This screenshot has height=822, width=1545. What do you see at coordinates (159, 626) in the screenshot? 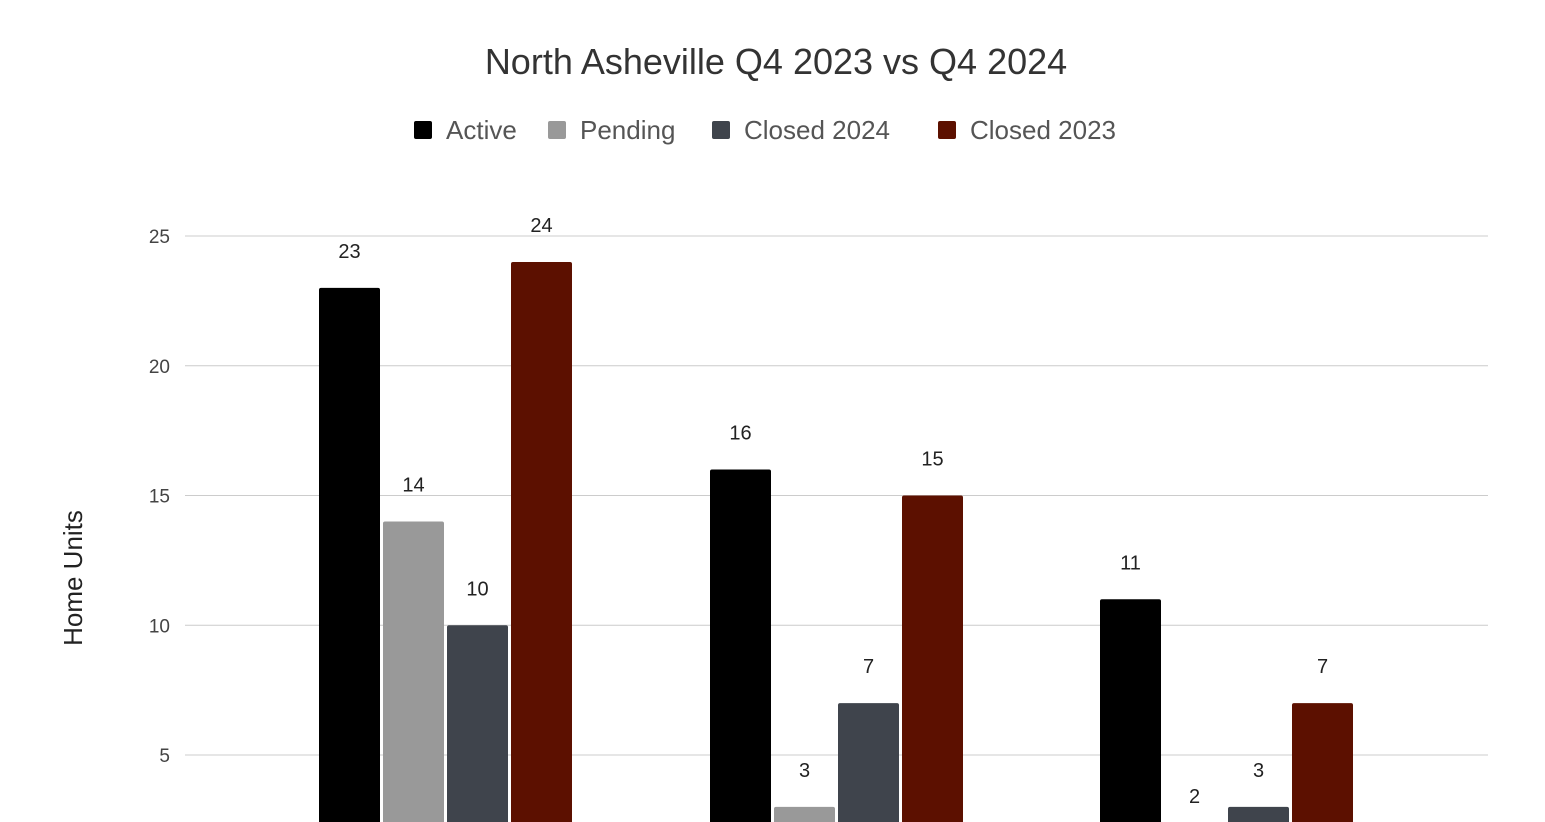
I see `y-tick-label: 10` at bounding box center [159, 626].